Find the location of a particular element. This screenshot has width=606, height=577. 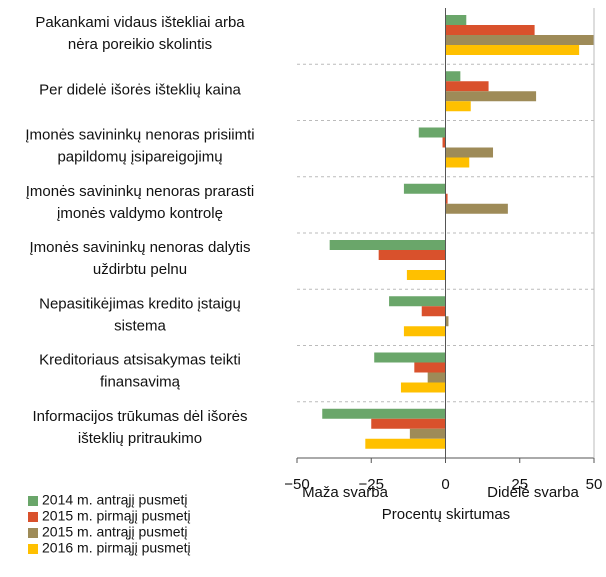

category-label: finansavimą is located at coordinates (140, 382).